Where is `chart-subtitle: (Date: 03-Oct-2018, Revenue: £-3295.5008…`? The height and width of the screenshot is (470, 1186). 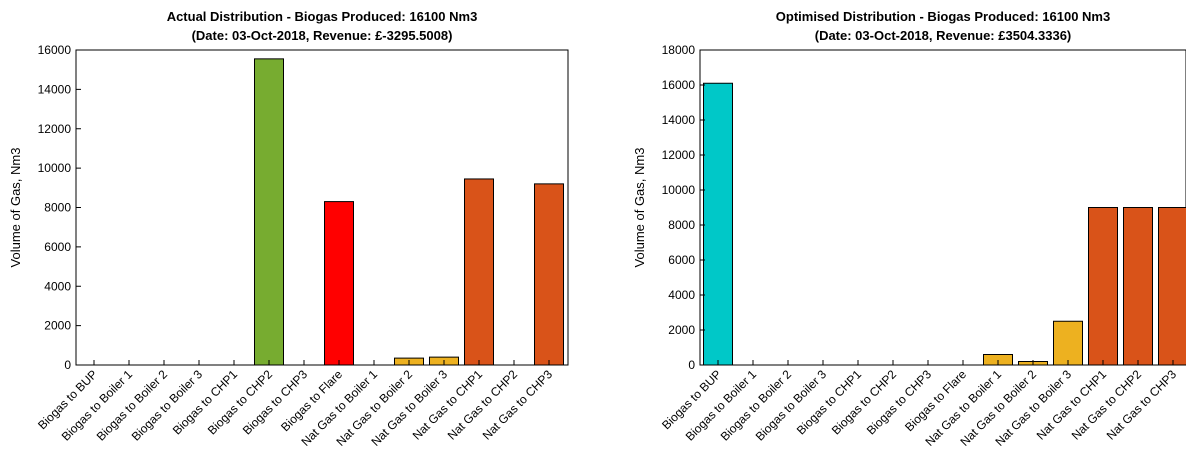 chart-subtitle: (Date: 03-Oct-2018, Revenue: £-3295.5008… is located at coordinates (322, 35).